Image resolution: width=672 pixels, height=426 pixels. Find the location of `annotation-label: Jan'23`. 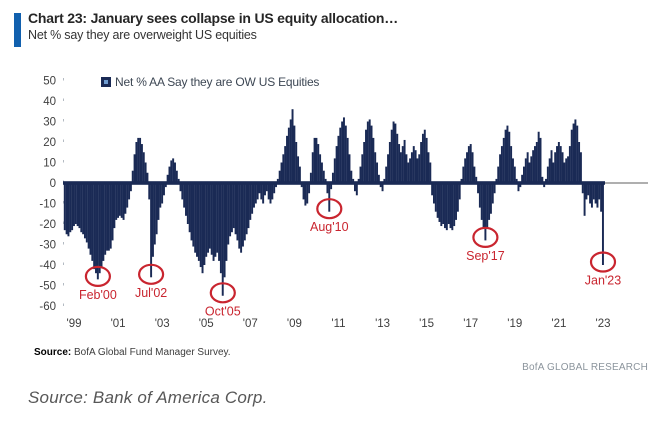

annotation-label: Jan'23 is located at coordinates (603, 281).